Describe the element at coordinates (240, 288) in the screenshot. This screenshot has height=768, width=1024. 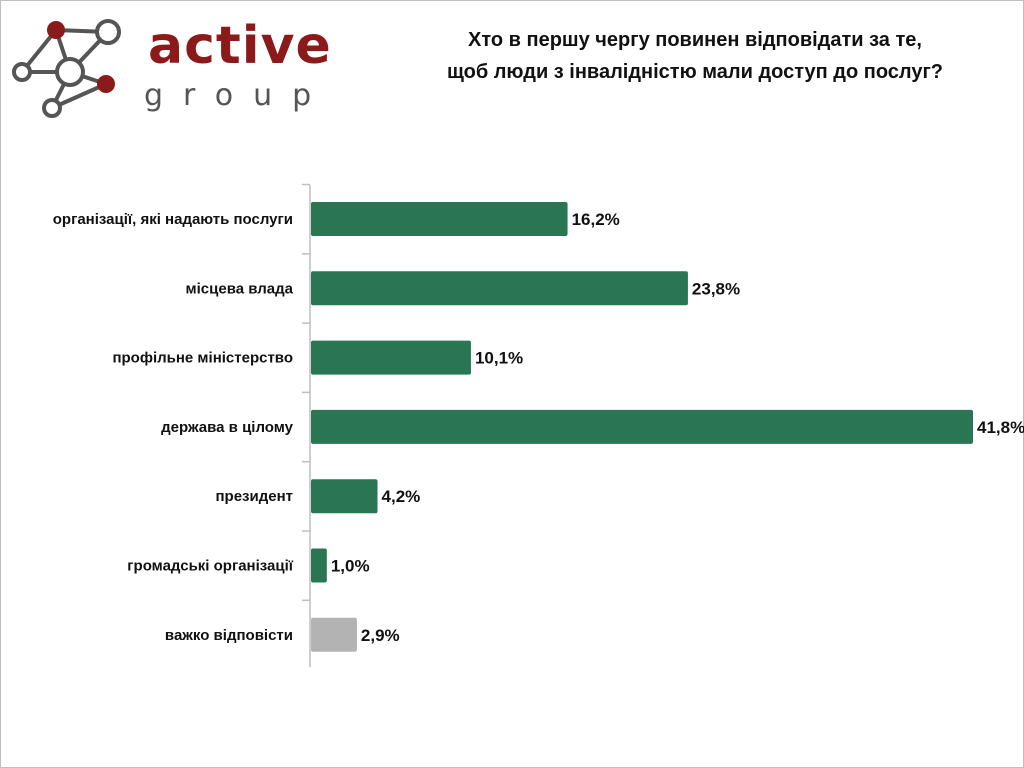
I see `category-label: місцева влада` at that location.